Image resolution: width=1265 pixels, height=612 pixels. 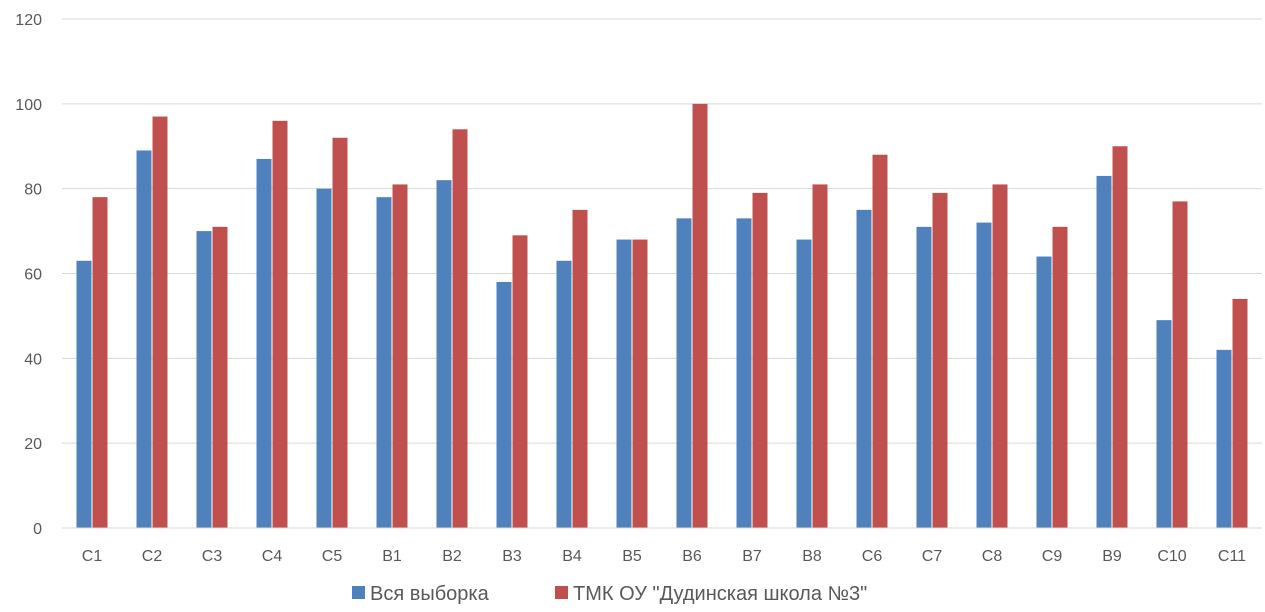 I want to click on bar-series-1-C2, so click(x=144, y=339).